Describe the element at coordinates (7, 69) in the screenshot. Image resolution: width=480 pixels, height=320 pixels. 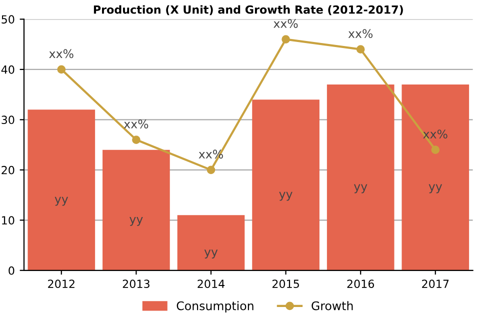
I see `y-tick-label: 40` at that location.